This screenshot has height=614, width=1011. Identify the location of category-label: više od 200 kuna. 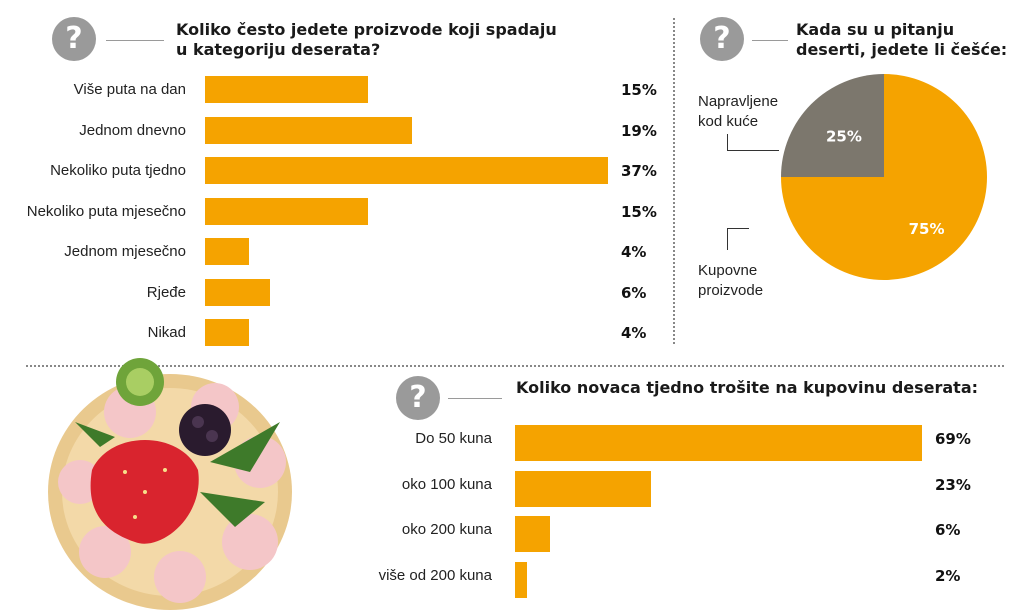
(435, 576).